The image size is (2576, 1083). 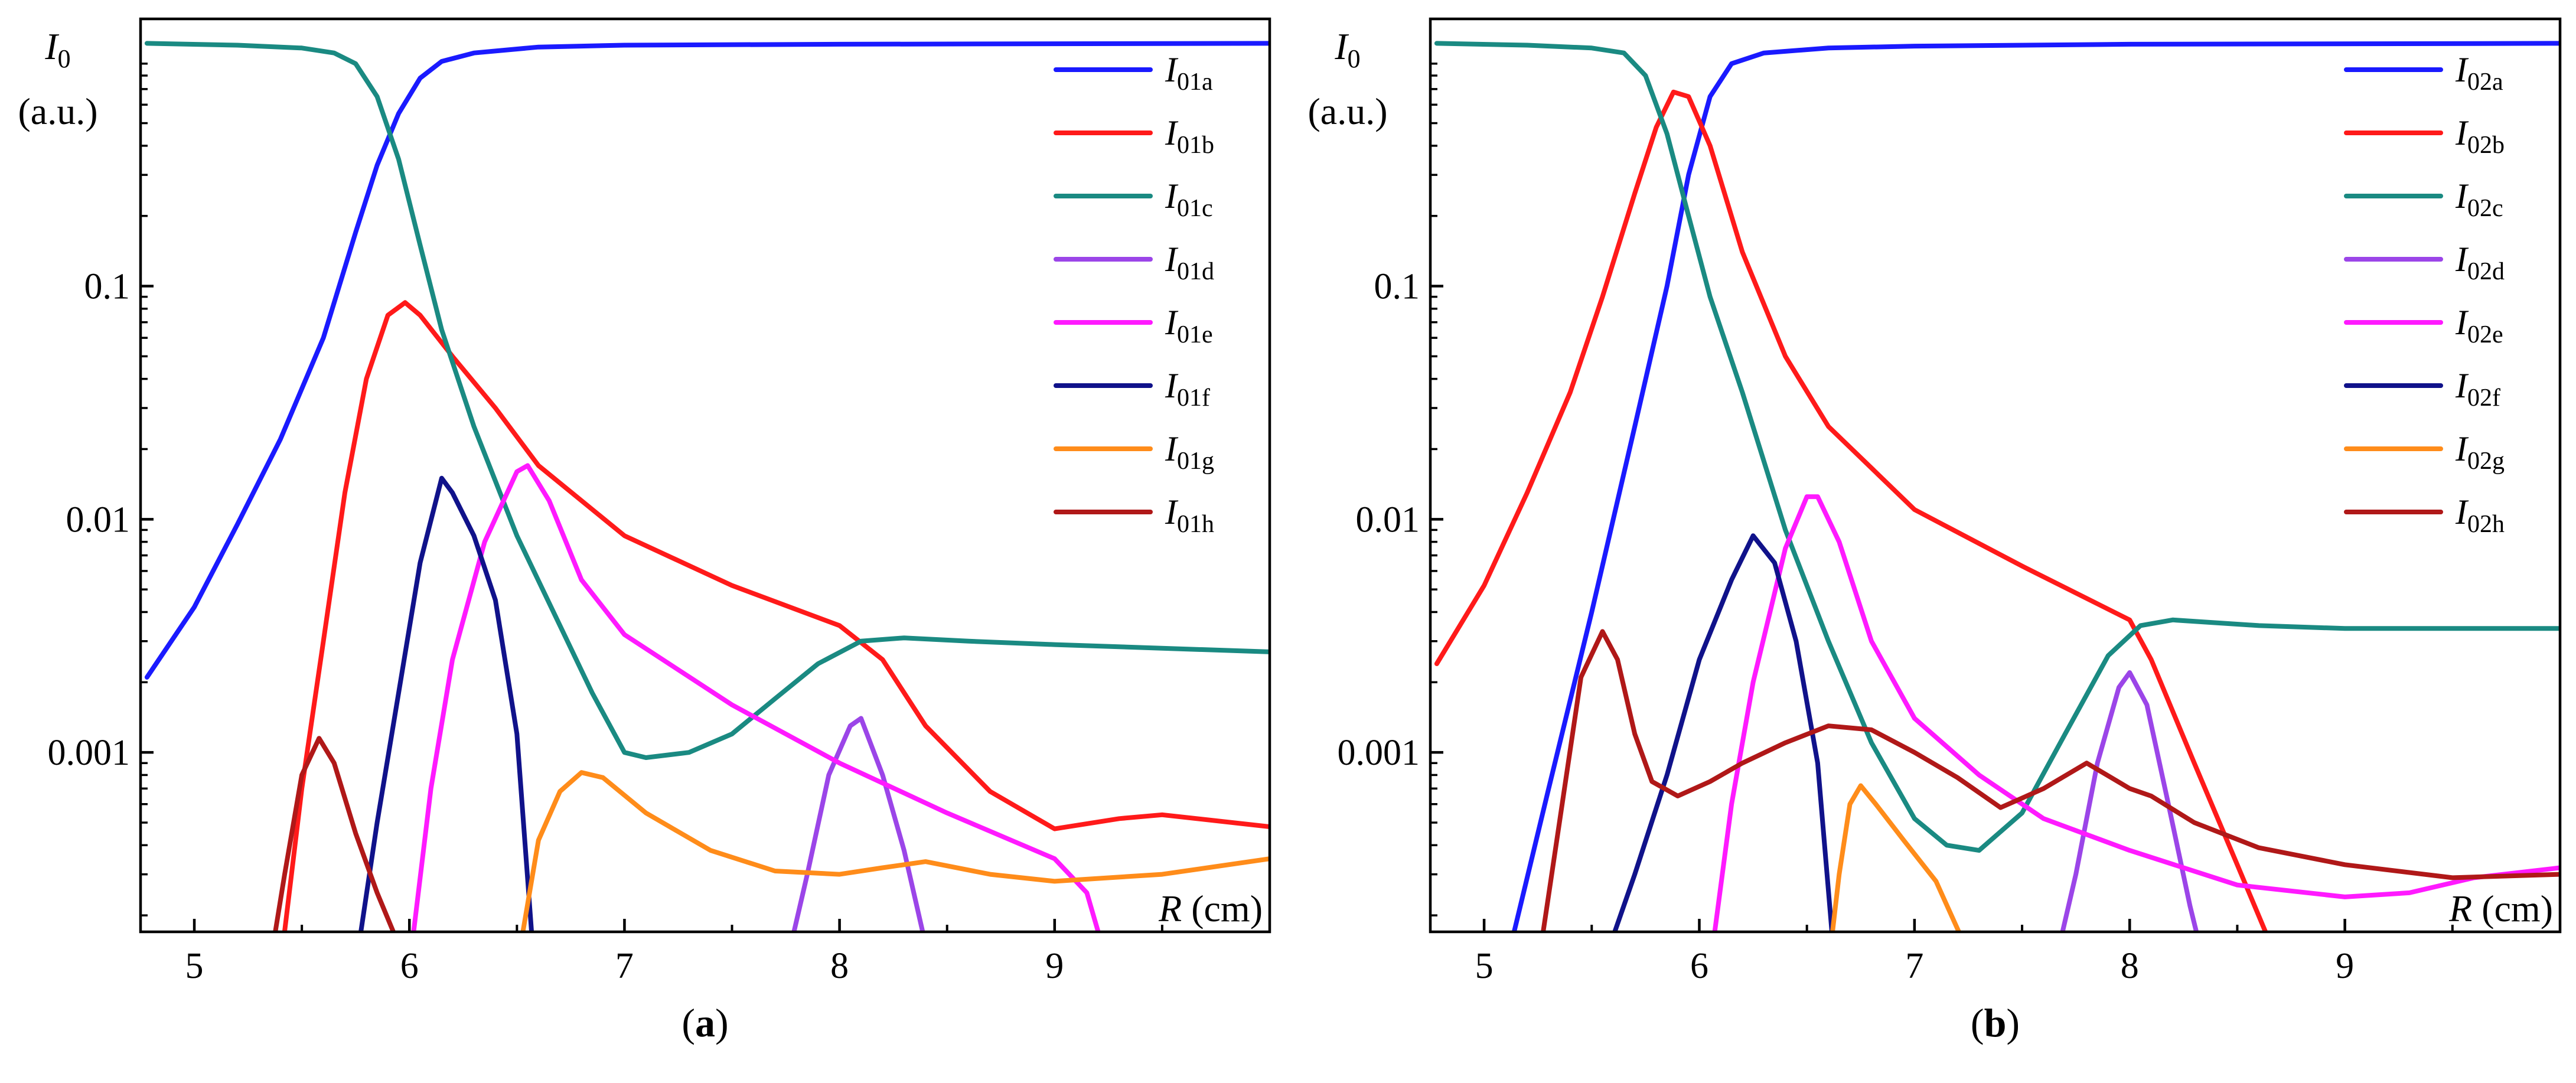 I want to click on legend-item-02d: I02d, so click(x=2424, y=262).